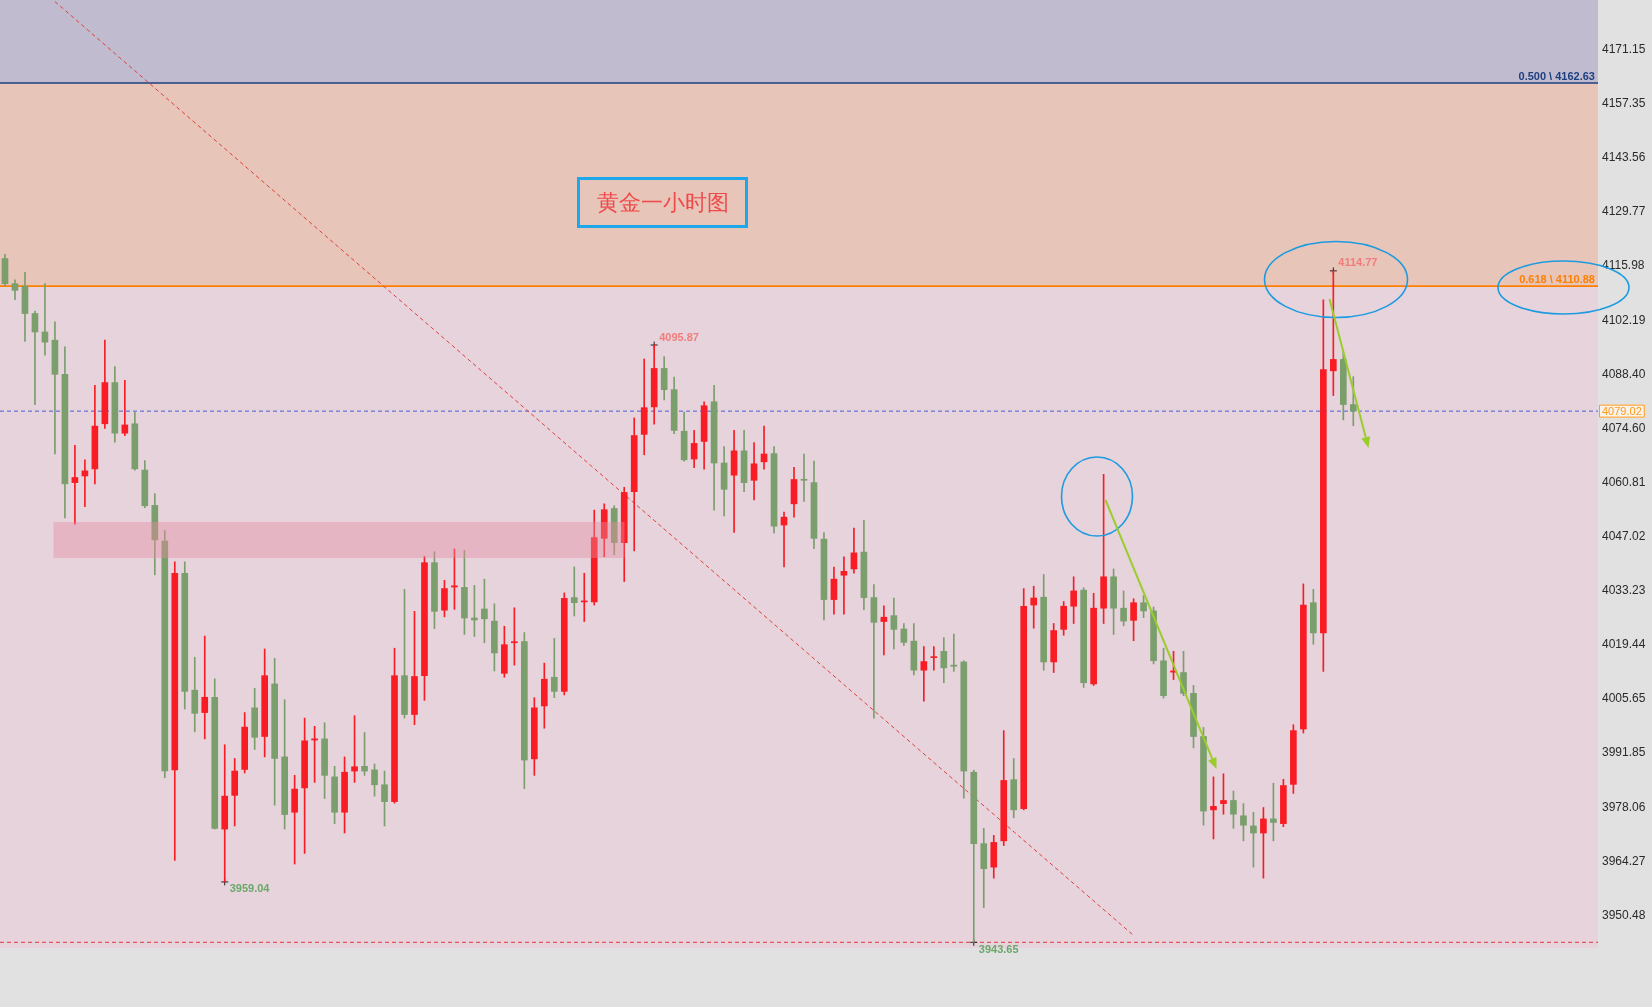 The width and height of the screenshot is (1652, 1007). I want to click on y-tick-label: 3950.48, so click(1624, 914).